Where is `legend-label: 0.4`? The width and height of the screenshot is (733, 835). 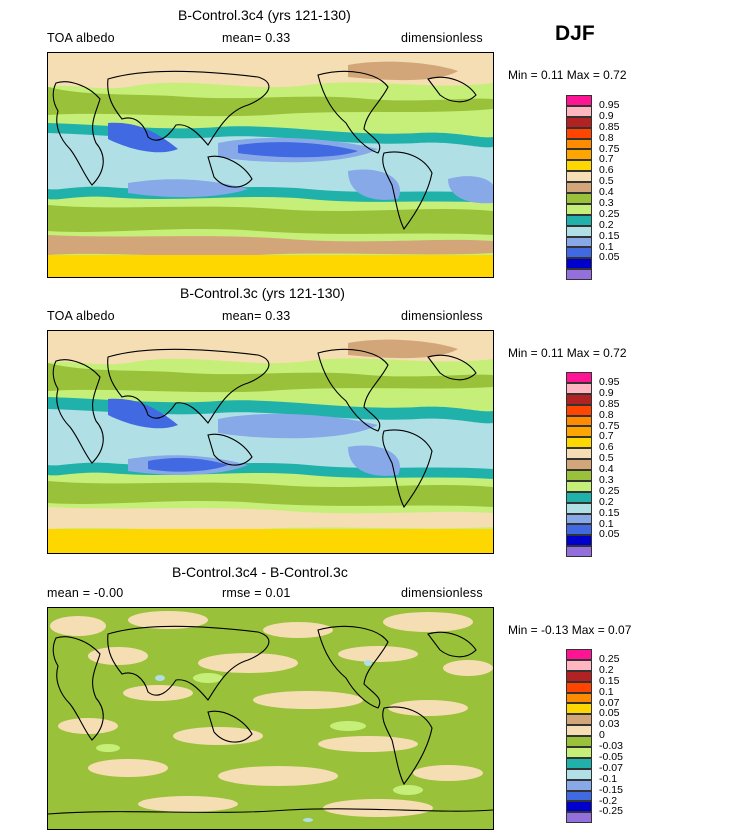
legend-label: 0.4 is located at coordinates (606, 469).